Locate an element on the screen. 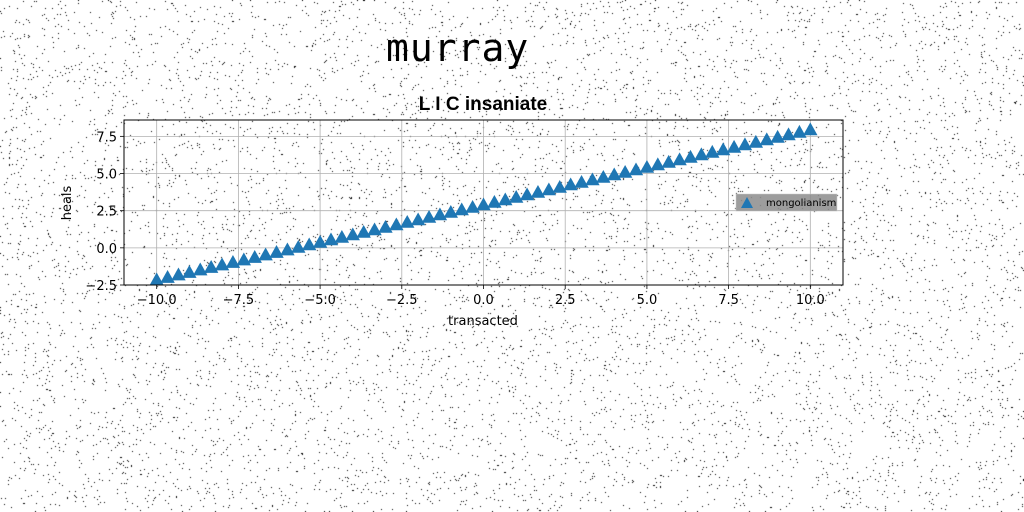 The width and height of the screenshot is (1024, 512). figure-suptitle: murray is located at coordinates (458, 48).